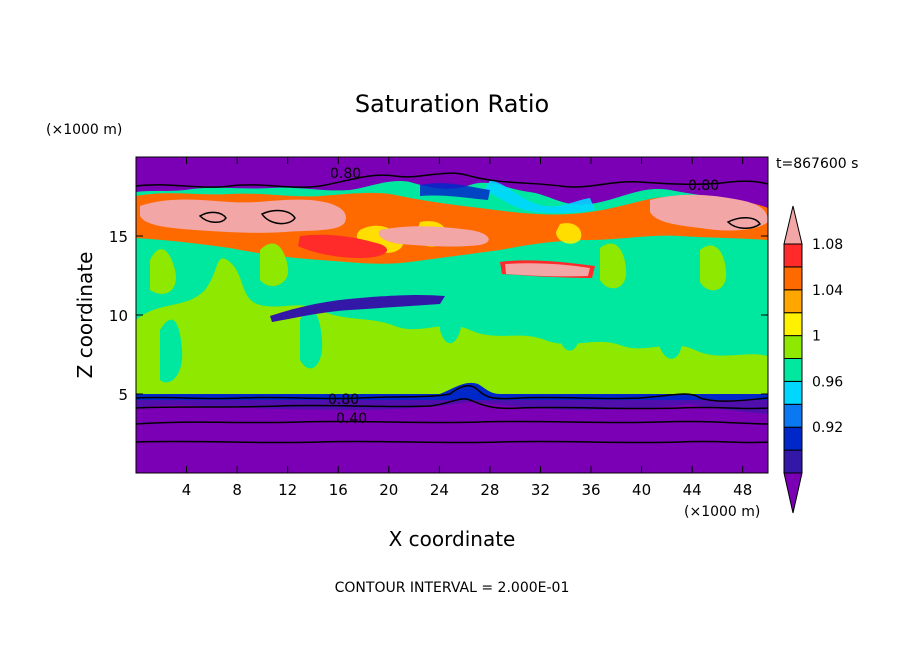 The image size is (904, 654). I want to click on contour-label-top-right: 0.80, so click(703, 186).